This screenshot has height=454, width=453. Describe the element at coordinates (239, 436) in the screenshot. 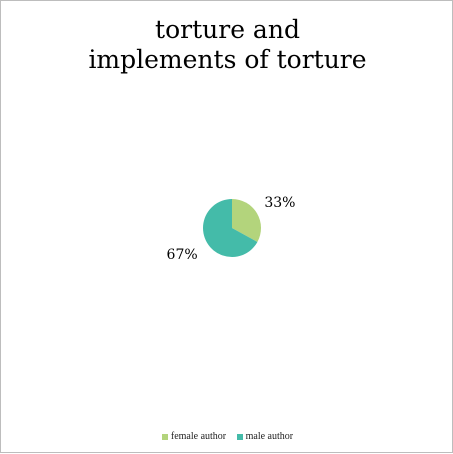

I see `legend-swatch-male-author` at that location.